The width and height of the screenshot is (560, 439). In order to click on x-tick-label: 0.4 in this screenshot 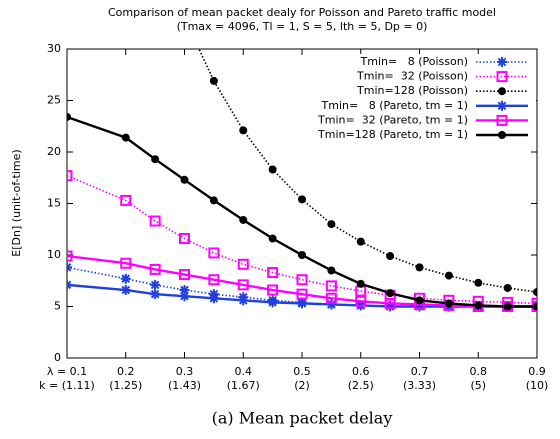, I will do `click(244, 371)`.